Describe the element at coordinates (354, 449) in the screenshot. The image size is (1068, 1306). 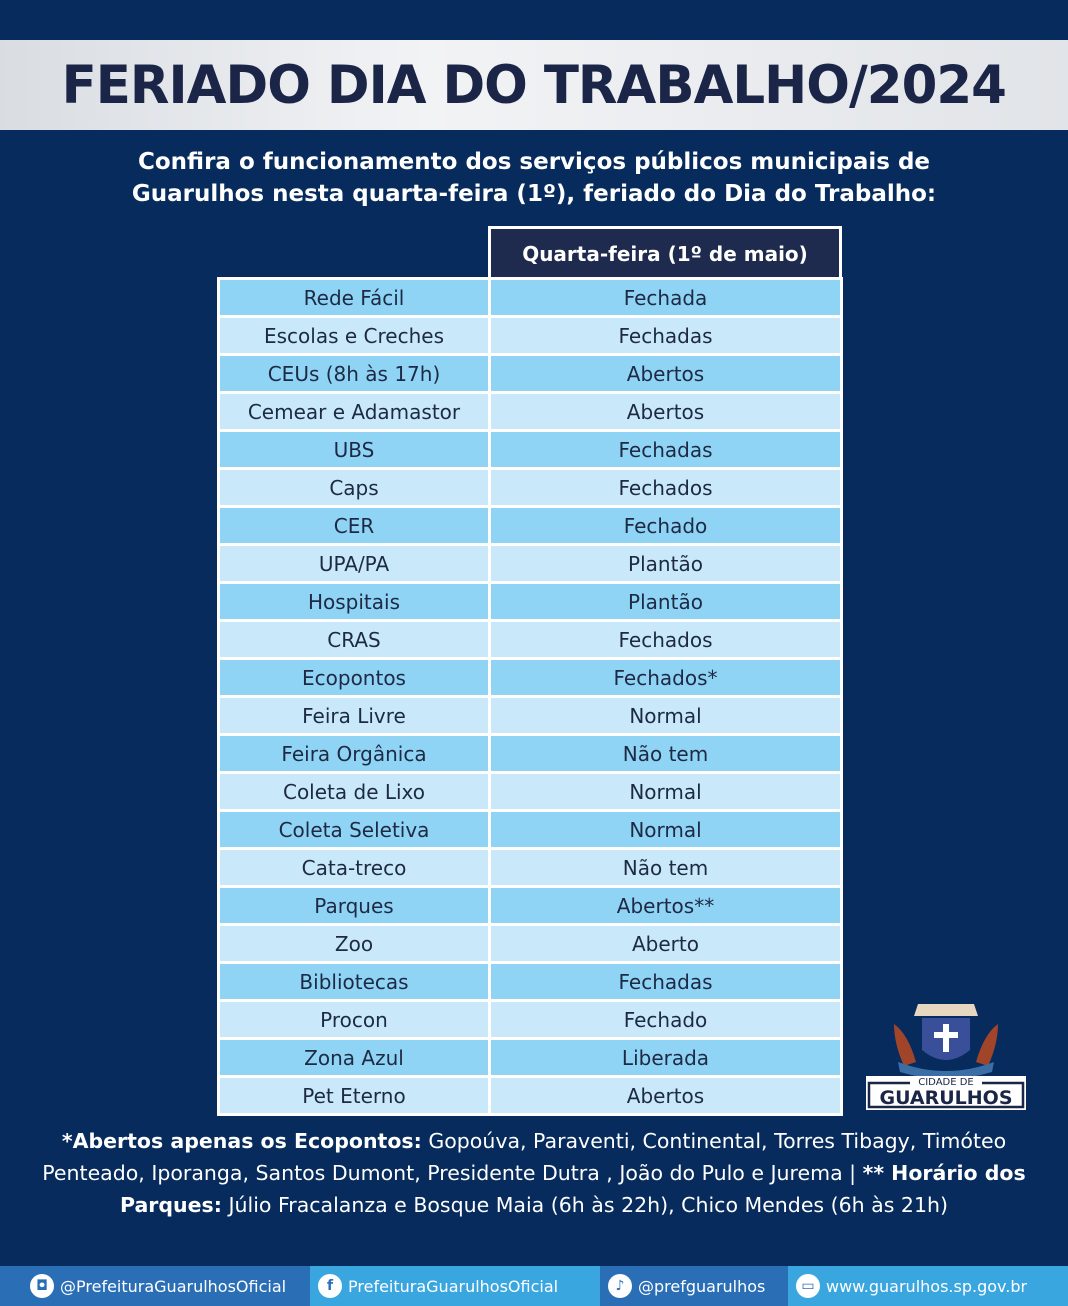
I see `service-cell: UBS` at that location.